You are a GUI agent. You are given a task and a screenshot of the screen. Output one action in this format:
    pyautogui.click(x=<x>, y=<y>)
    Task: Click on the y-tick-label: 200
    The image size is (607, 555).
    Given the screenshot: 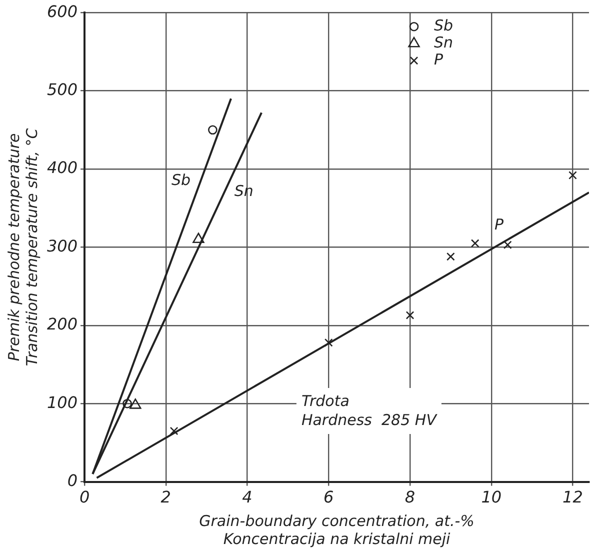 What is the action you would take?
    pyautogui.click(x=62, y=324)
    